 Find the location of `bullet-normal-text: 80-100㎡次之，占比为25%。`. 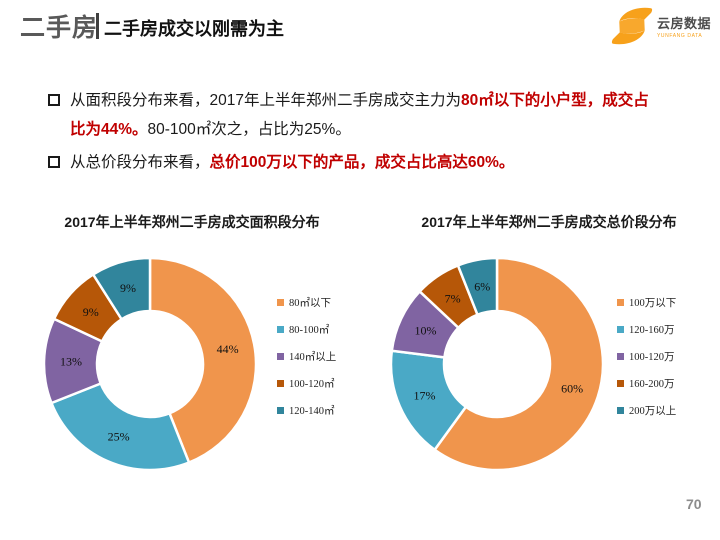

bullet-normal-text: 80-100㎡次之，占比为25%。 is located at coordinates (249, 129).